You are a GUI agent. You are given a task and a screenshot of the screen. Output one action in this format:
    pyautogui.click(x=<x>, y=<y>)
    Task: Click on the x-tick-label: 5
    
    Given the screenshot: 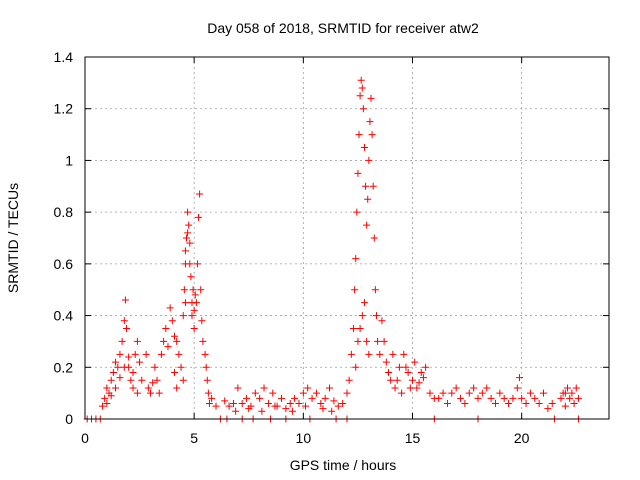 What is the action you would take?
    pyautogui.click(x=194, y=438)
    